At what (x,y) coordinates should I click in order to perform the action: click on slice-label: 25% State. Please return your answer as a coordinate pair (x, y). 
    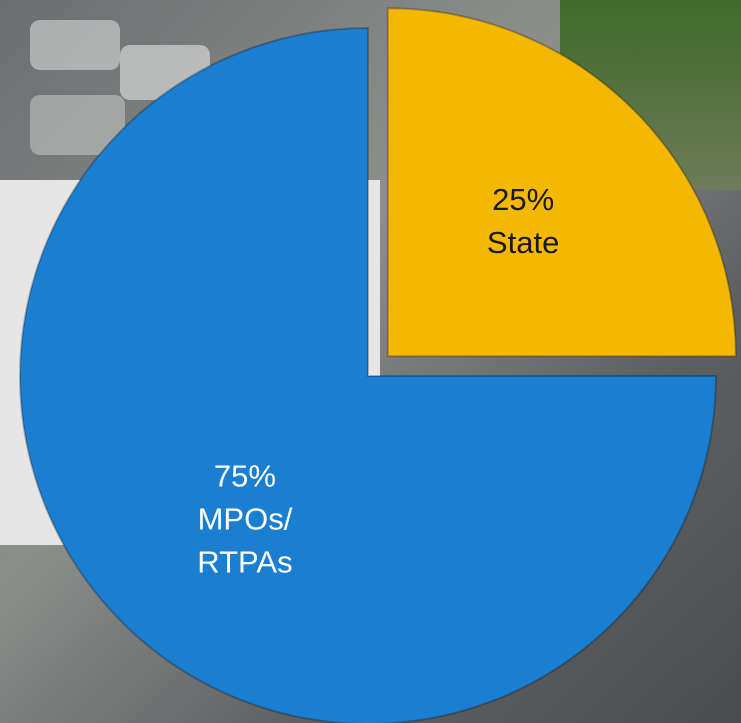
    Looking at the image, I should click on (523, 221).